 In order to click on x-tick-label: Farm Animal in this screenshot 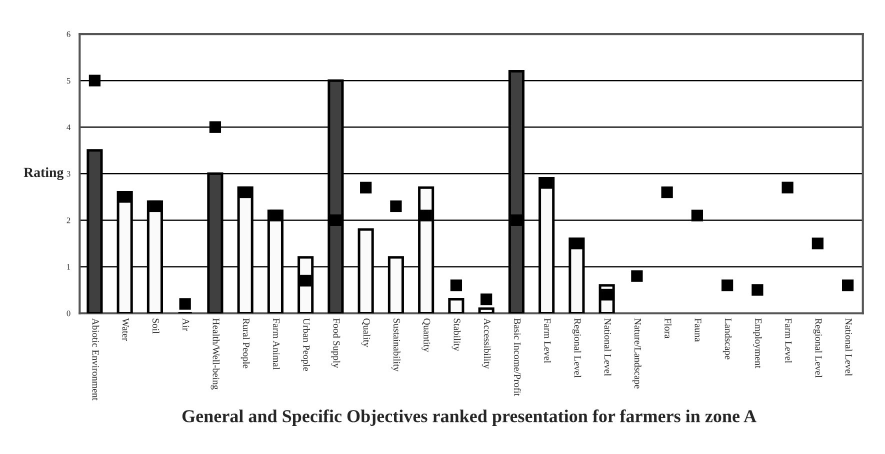, I will do `click(276, 344)`.